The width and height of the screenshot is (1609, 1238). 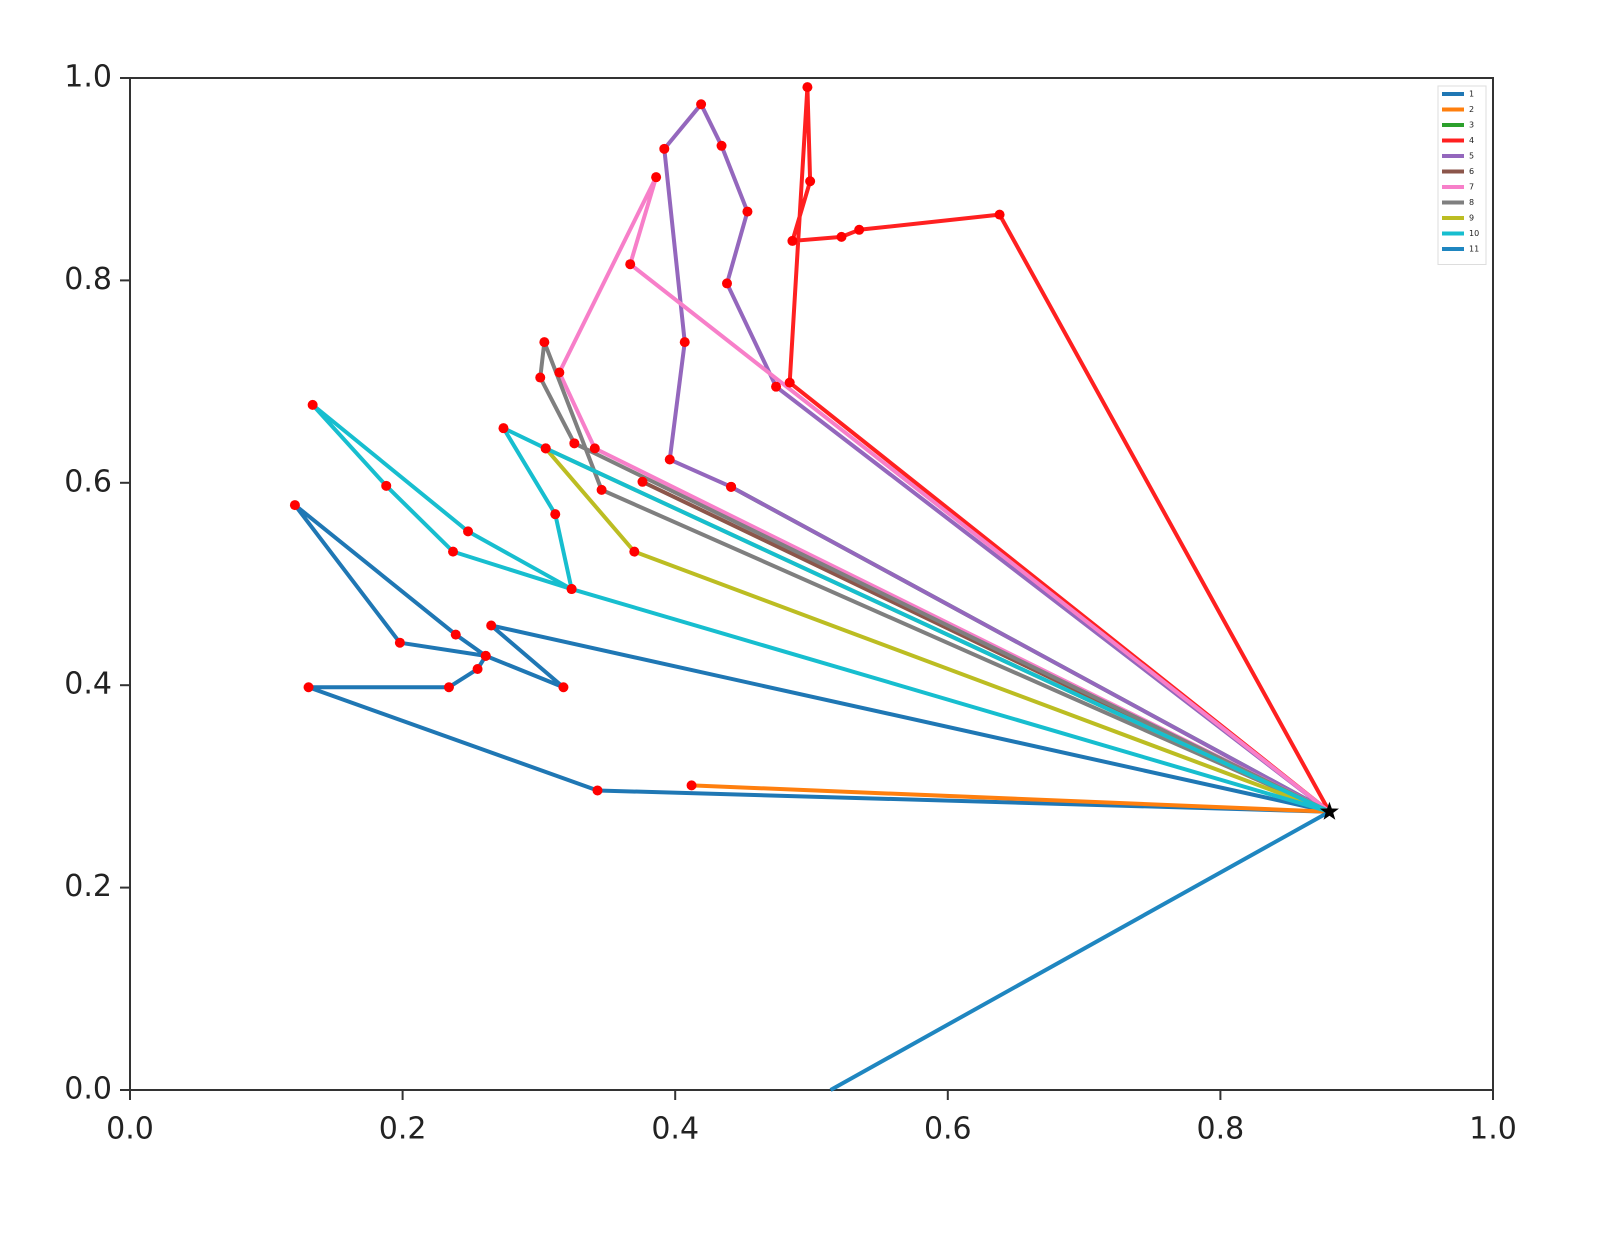 I want to click on legend-label: 10, so click(x=1474, y=233).